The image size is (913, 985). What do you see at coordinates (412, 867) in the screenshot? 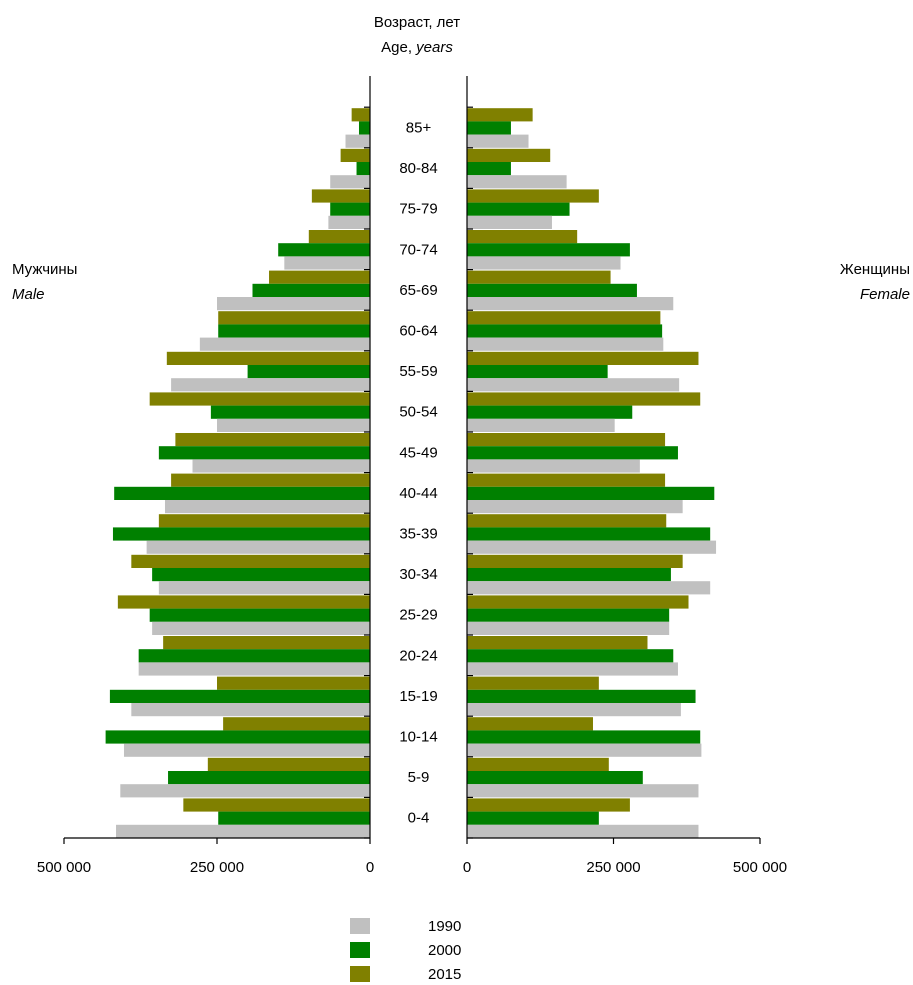
I see `x-tick-labels: 500 000 250 000 0 0 250 000 500 000` at bounding box center [412, 867].